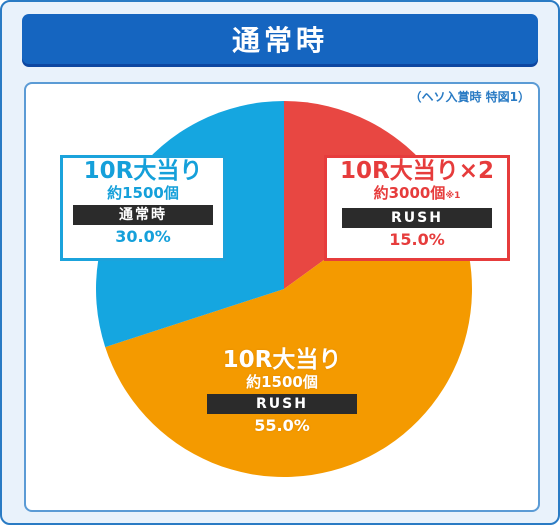 This screenshot has width=560, height=525. I want to click on slice-label-blue: 10R大当り 約1500個 通常時 30.0%, so click(143, 208).